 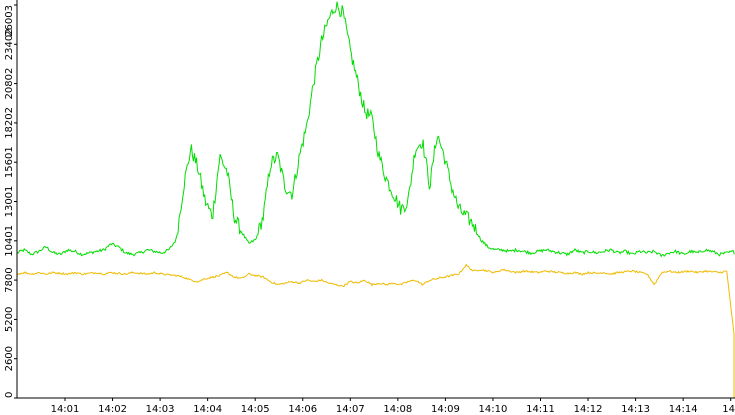 I want to click on y-tick-label: 13001, so click(x=9, y=202).